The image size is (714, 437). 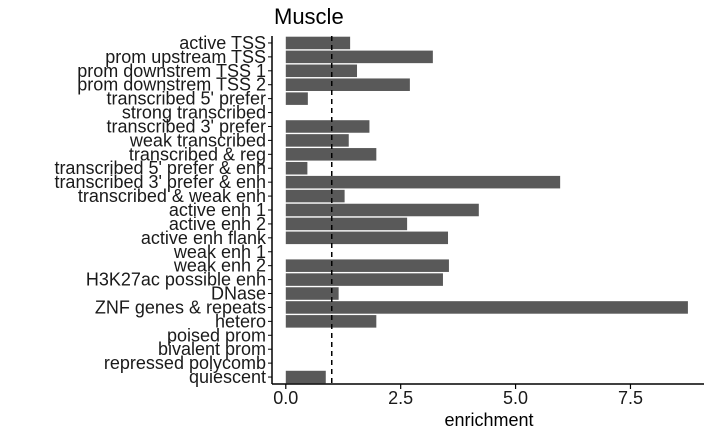 I want to click on x-tick-label: 7.5, so click(x=630, y=398).